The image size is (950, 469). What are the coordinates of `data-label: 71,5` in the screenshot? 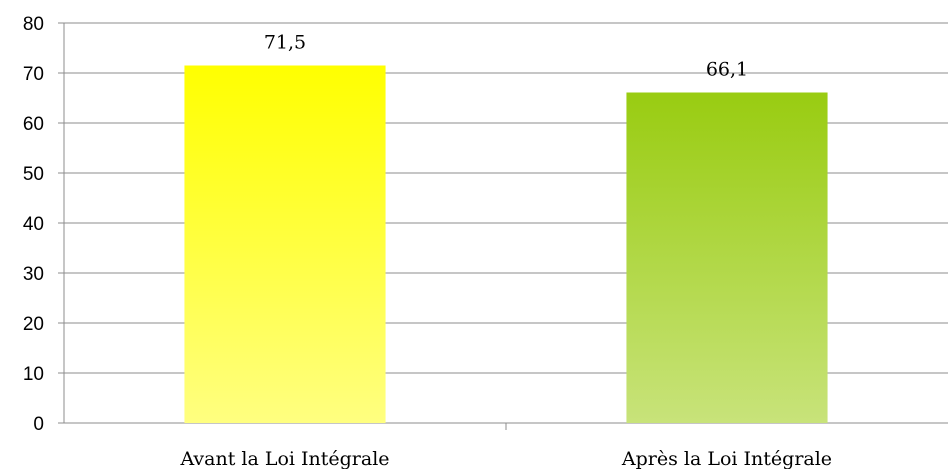 It's located at (285, 43).